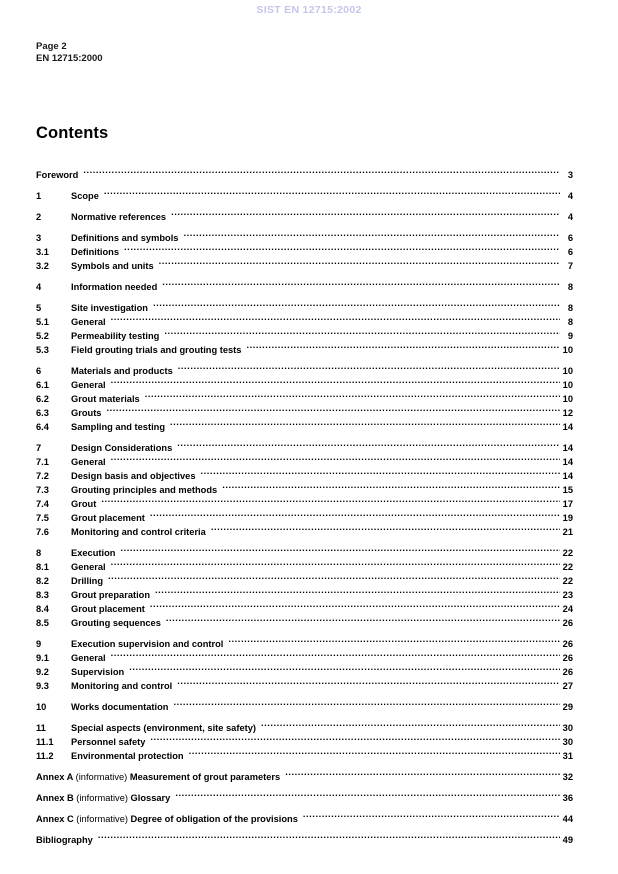 This screenshot has height=874, width=618. What do you see at coordinates (304, 840) in the screenshot?
I see `toc-entry: Bibliography 49` at bounding box center [304, 840].